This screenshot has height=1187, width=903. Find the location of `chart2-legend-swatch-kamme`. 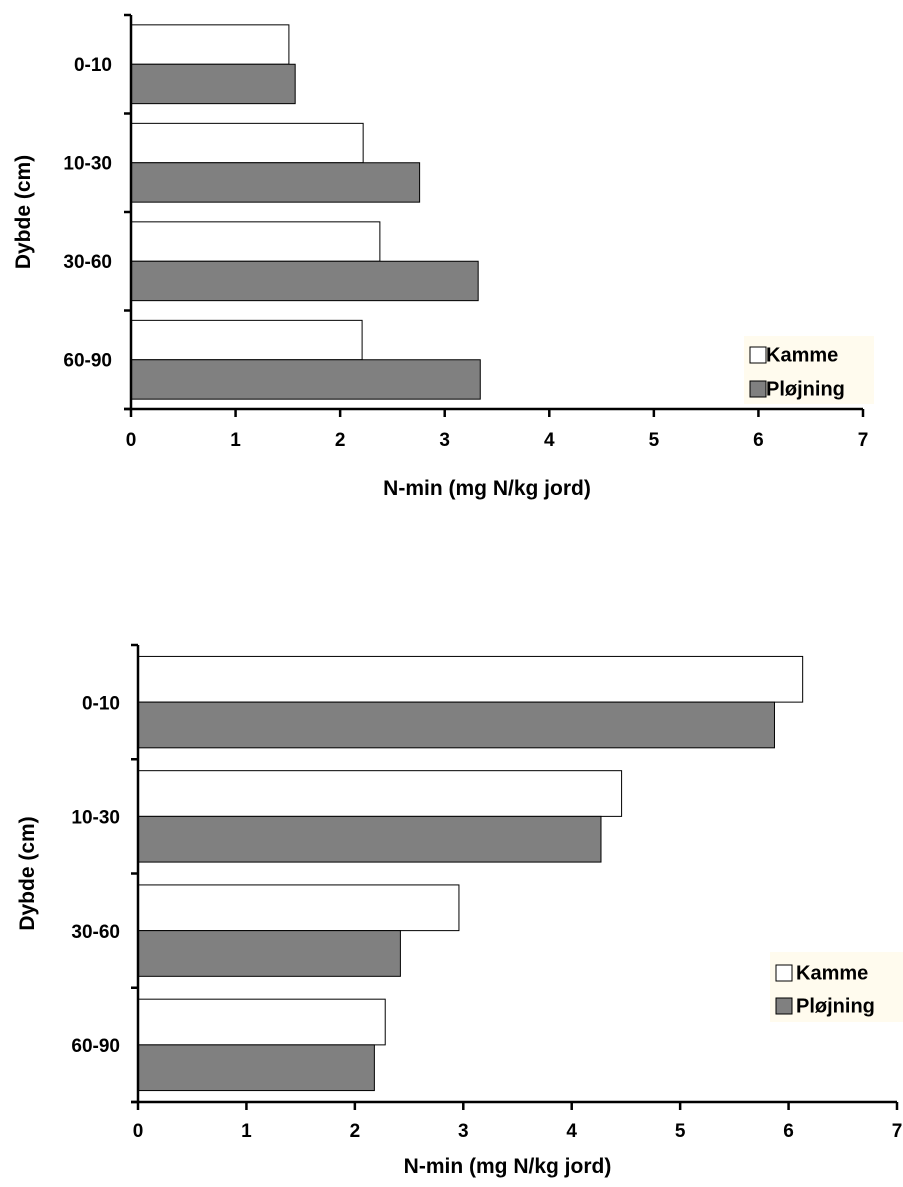

chart2-legend-swatch-kamme is located at coordinates (784, 973).